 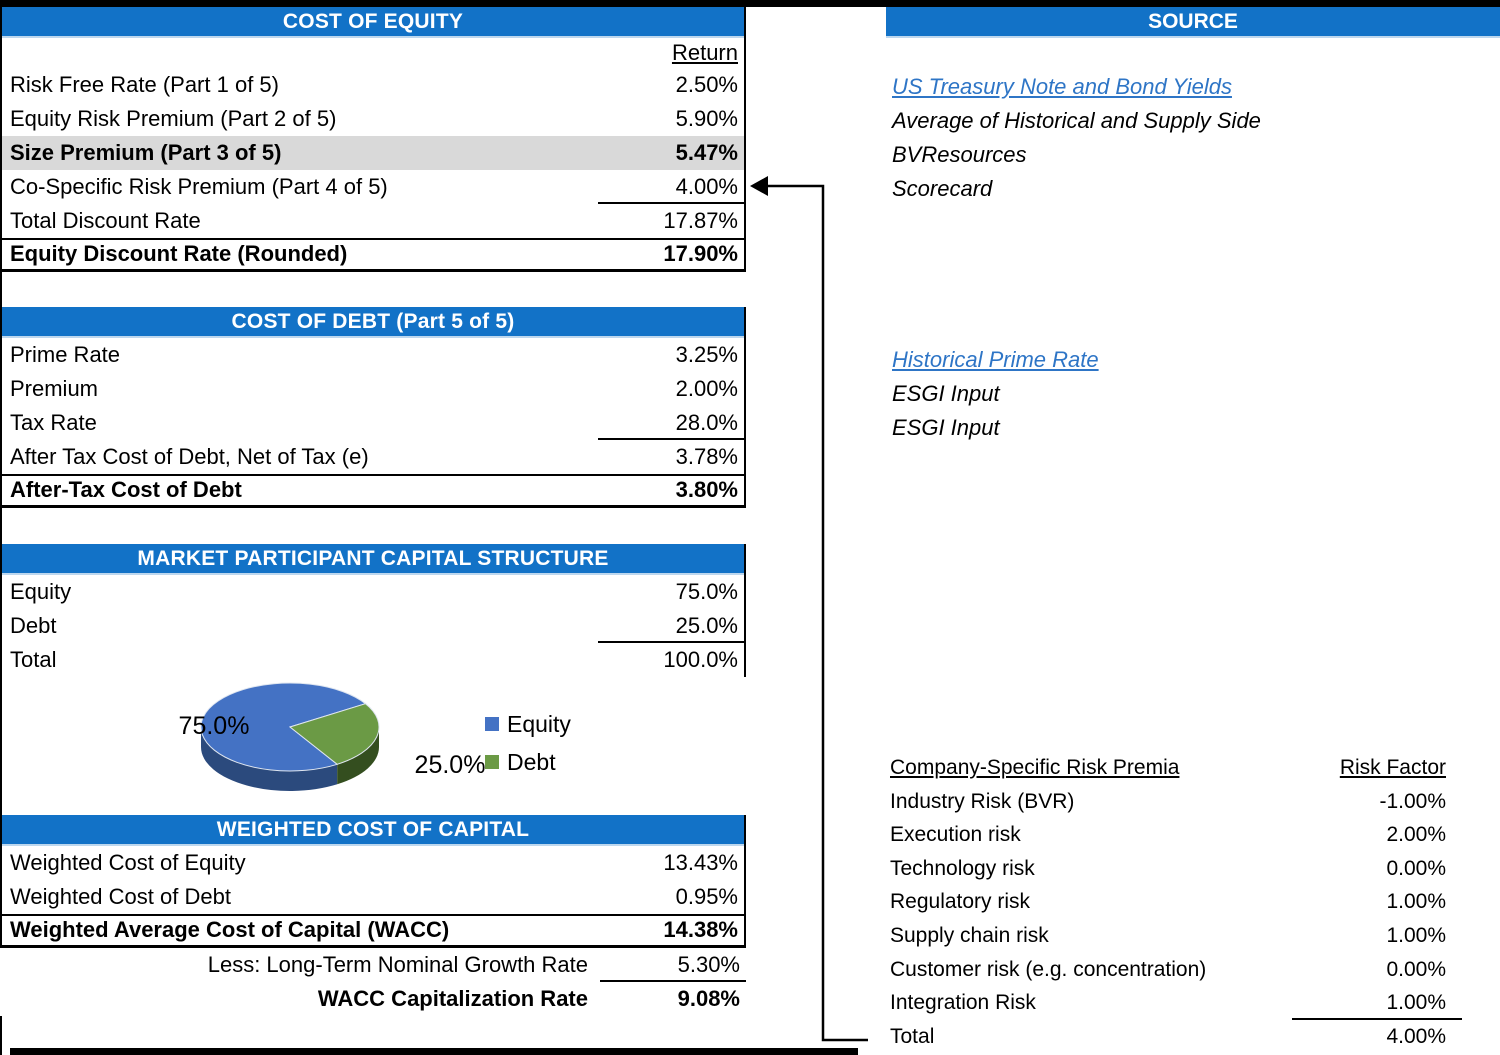 I want to click on table-row: Premium 2.00%, so click(x=373, y=389).